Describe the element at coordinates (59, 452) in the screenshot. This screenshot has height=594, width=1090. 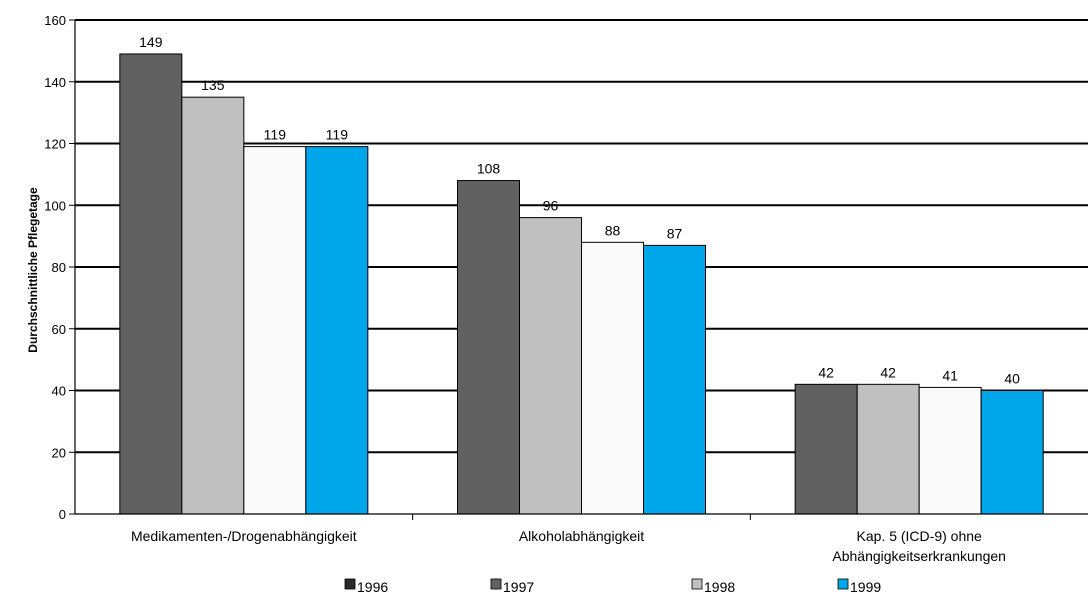
I see `y-tick-label: 20` at that location.